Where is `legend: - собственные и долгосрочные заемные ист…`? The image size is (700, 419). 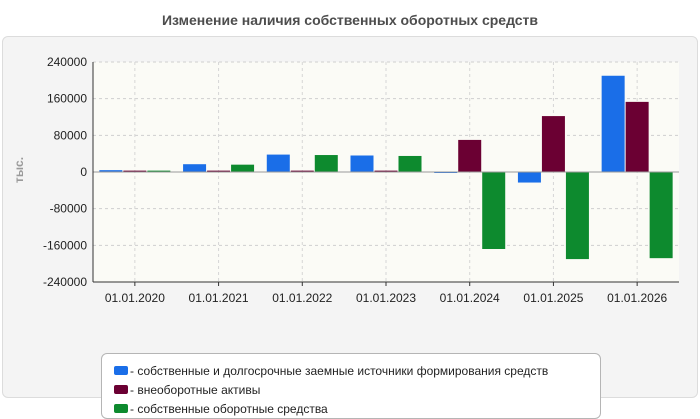 legend: - собственные и долгосрочные заемные ист… is located at coordinates (351, 386).